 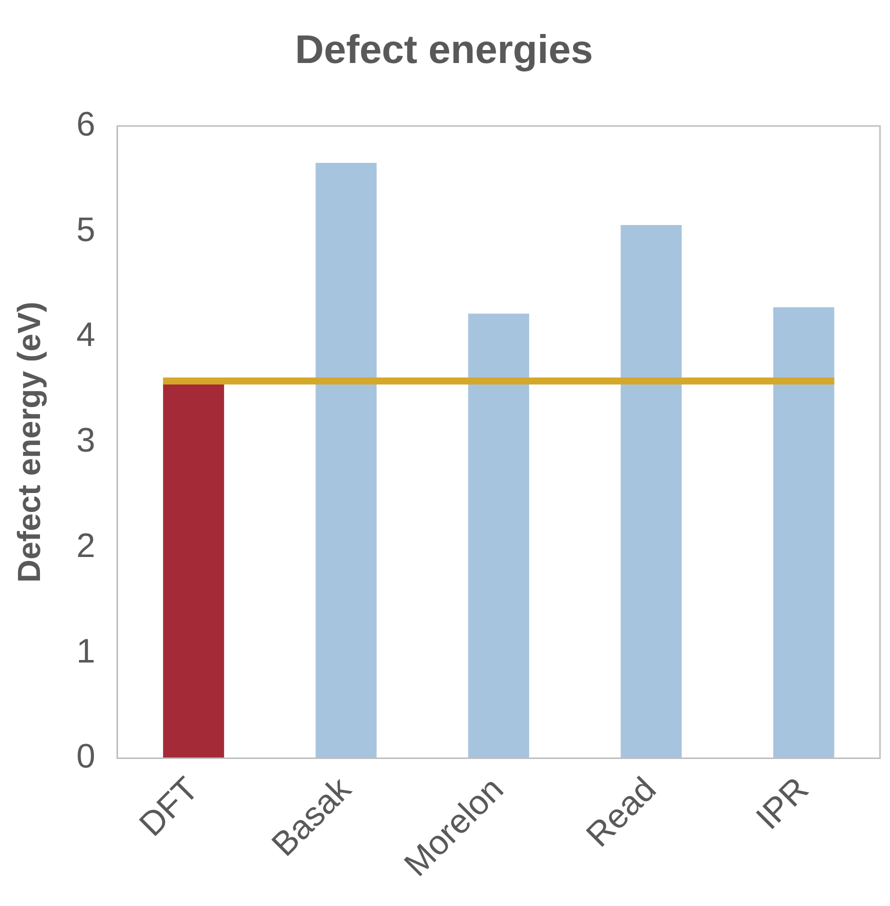 What do you see at coordinates (86, 229) in the screenshot?
I see `y-tick-label: 5` at bounding box center [86, 229].